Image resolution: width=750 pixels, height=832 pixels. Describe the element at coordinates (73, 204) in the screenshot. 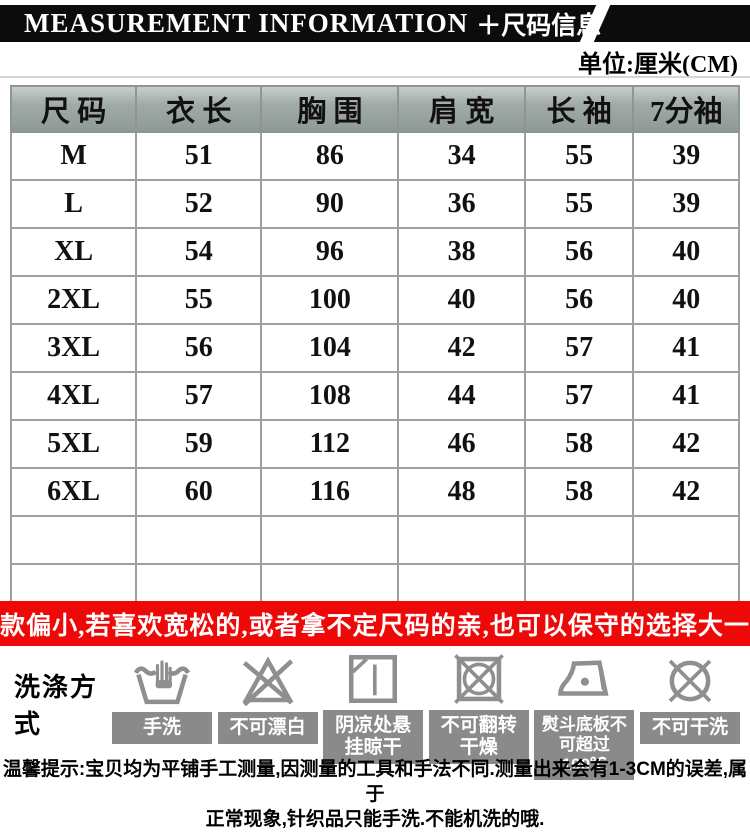

I see `size-cell: L` at that location.